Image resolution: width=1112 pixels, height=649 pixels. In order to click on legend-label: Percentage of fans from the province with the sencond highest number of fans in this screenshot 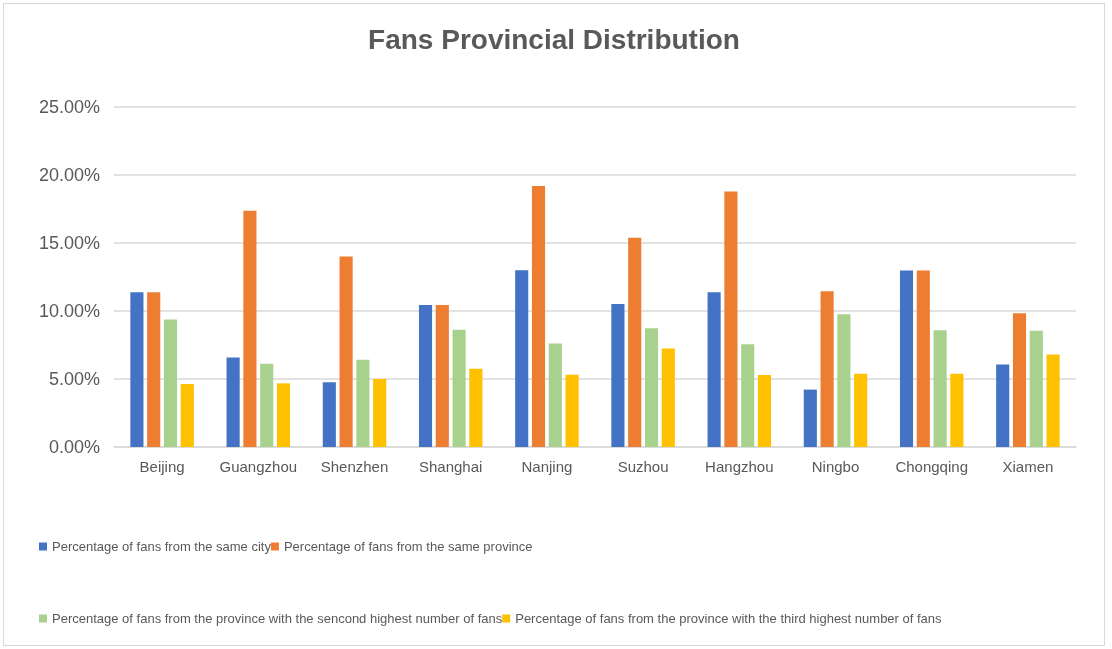, I will do `click(277, 618)`.